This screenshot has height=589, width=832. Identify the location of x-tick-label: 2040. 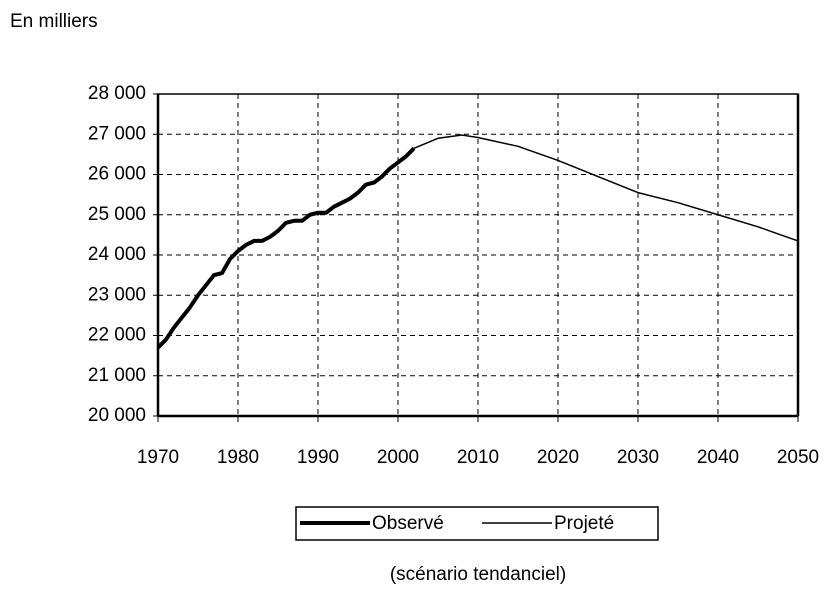
(718, 457).